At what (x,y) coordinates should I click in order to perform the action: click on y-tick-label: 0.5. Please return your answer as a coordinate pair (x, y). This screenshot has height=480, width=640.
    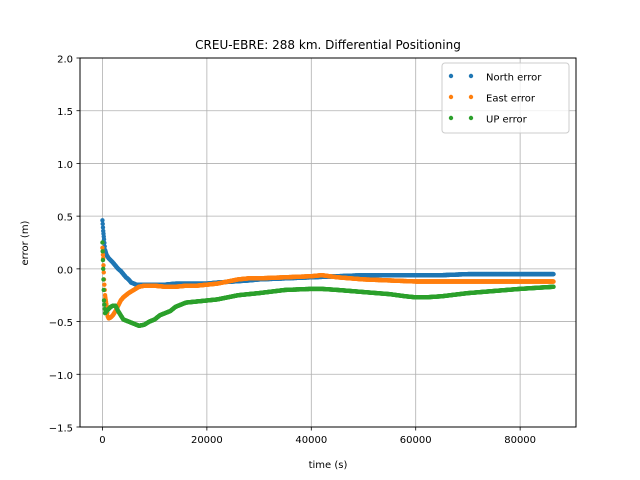
    Looking at the image, I should click on (65, 218).